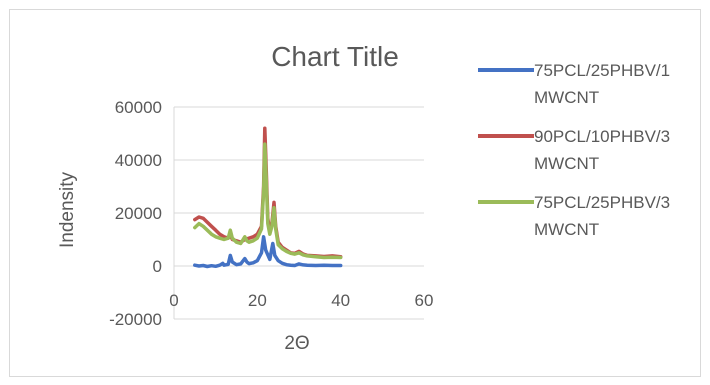  I want to click on legend-entry: 75PCL/25PHBV/3 MWCNT, so click(574, 216).